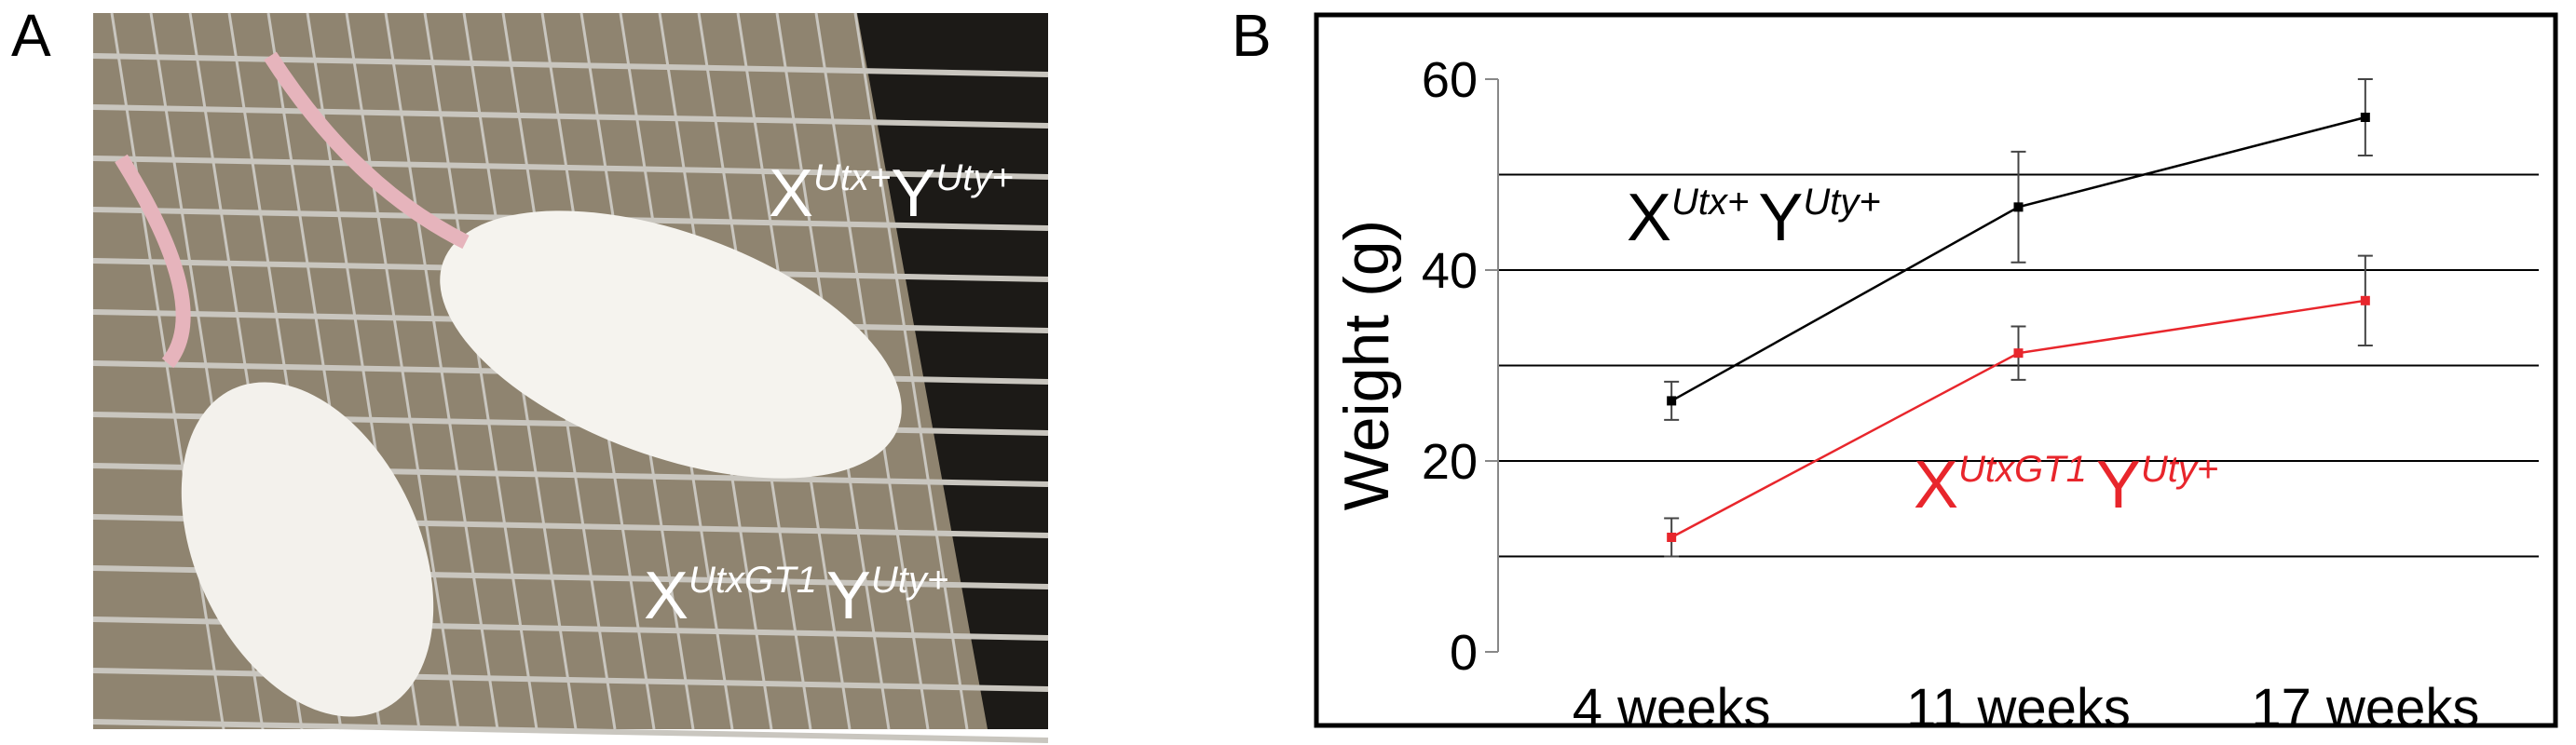  I want to click on genotype-label: XUtxGT1 YUty+, so click(796, 596).